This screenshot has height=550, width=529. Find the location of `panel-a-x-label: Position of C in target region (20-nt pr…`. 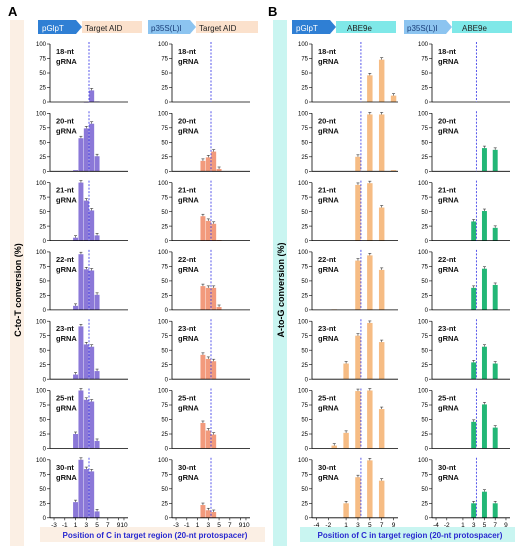

panel-a-x-label: Position of C in target region (20-nt pr… is located at coordinates (155, 535).